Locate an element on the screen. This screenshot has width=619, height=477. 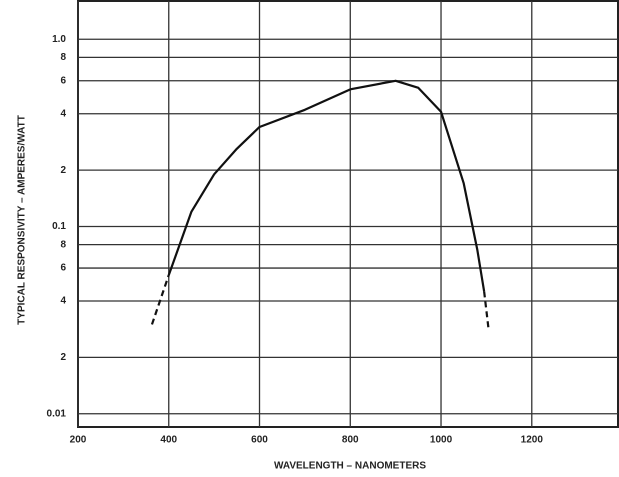
y-axis-label: TYPICAL RESPONSIVITY – AMPERES/WATT is located at coordinates (22, 220).